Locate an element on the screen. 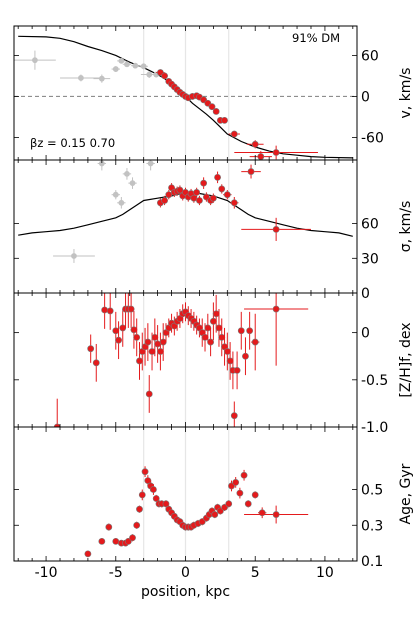  y-tick-label: 0.5 is located at coordinates (372, 491).